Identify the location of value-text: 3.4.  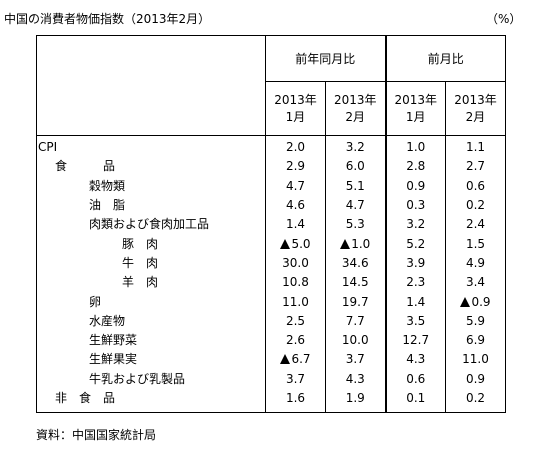
(475, 282).